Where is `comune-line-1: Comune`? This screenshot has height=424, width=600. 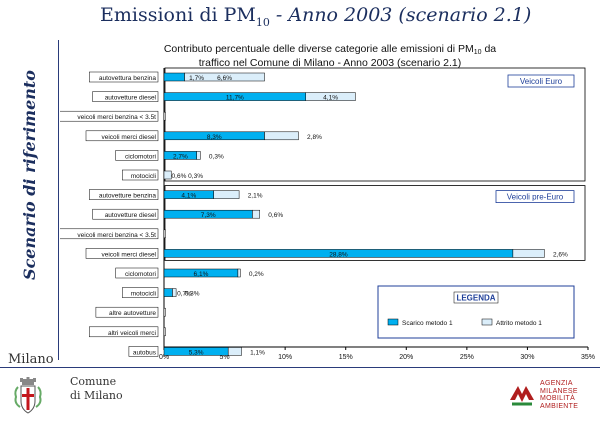 comune-line-1: Comune is located at coordinates (93, 381).